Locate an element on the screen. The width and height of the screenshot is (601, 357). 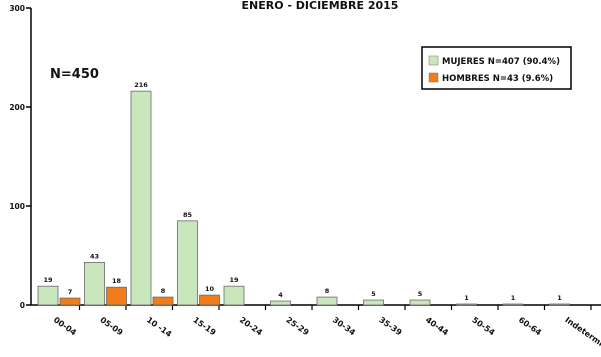
data-label: 7 is located at coordinates (70, 292).